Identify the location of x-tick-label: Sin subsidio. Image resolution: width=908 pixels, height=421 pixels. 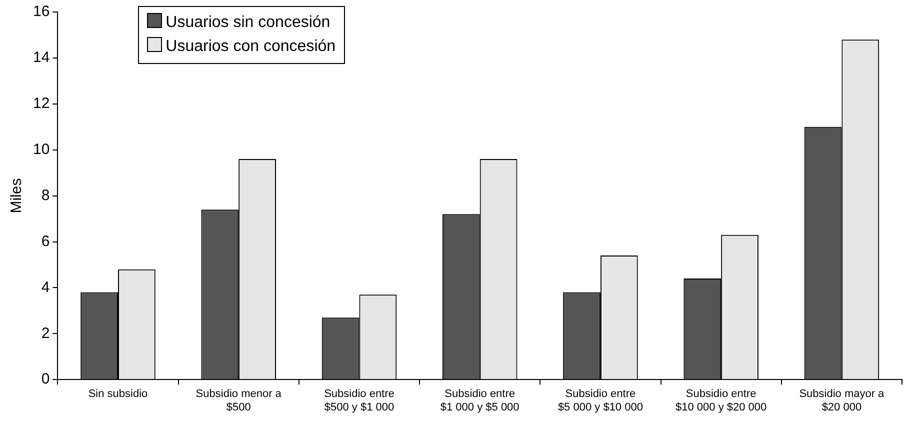
(118, 394).